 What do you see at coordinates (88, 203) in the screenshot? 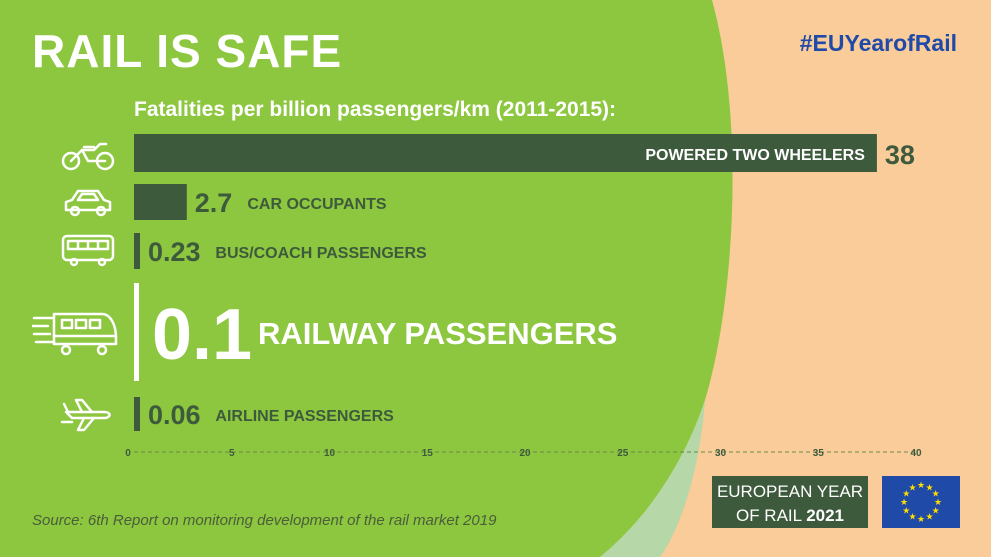
I see `car-icon` at bounding box center [88, 203].